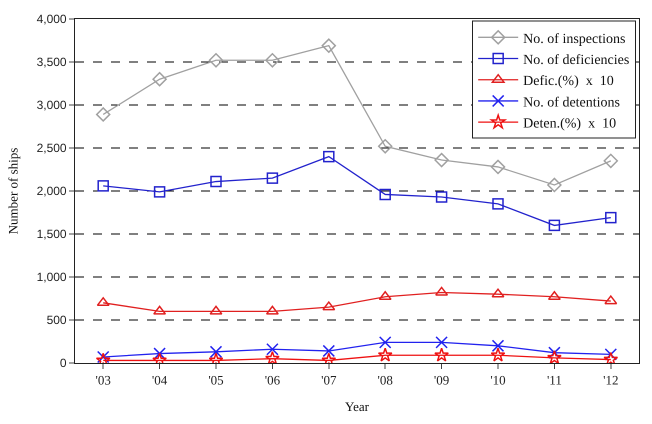 This screenshot has height=424, width=652. What do you see at coordinates (13, 191) in the screenshot?
I see `y-axis-title: Number of ships` at bounding box center [13, 191].